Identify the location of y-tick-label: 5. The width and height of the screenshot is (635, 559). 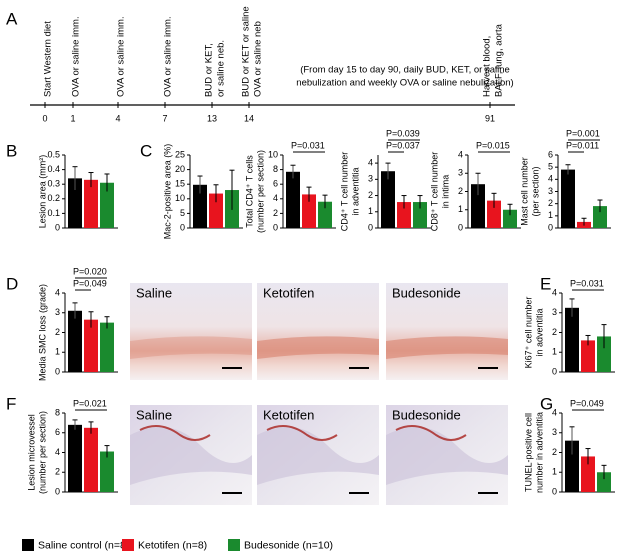
(550, 167).